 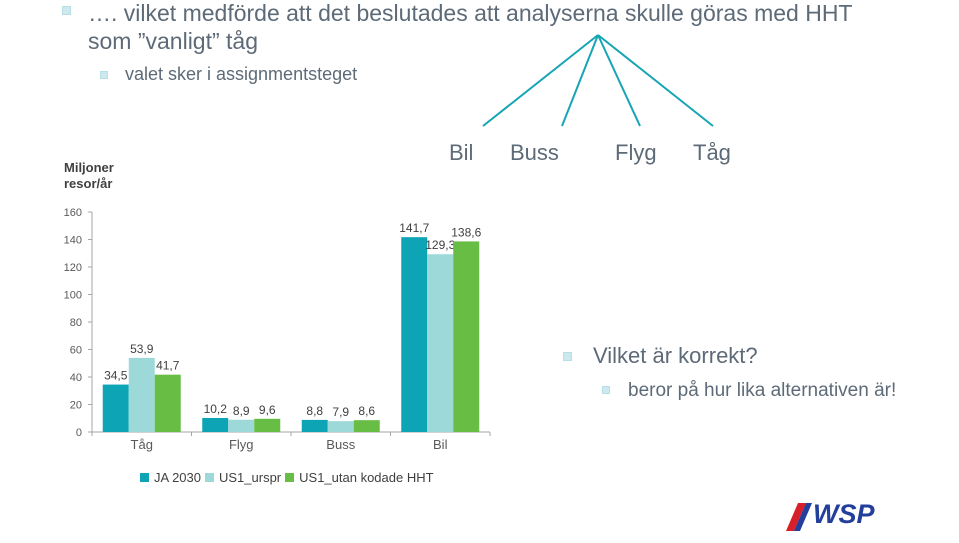 What do you see at coordinates (76, 351) in the screenshot?
I see `y-tick-label: 60` at bounding box center [76, 351].